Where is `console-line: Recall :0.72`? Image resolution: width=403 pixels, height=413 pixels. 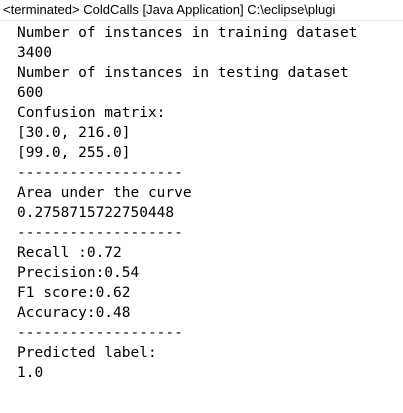 console-line: Recall :0.72 is located at coordinates (69, 253).